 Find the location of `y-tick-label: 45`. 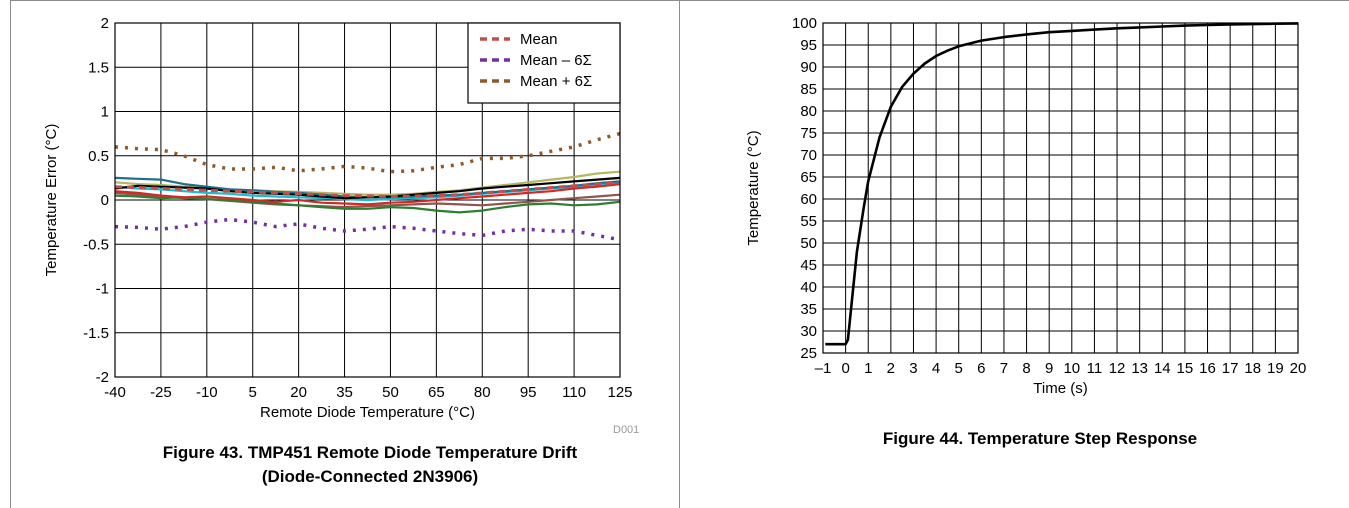

y-tick-label: 45 is located at coordinates (808, 265).